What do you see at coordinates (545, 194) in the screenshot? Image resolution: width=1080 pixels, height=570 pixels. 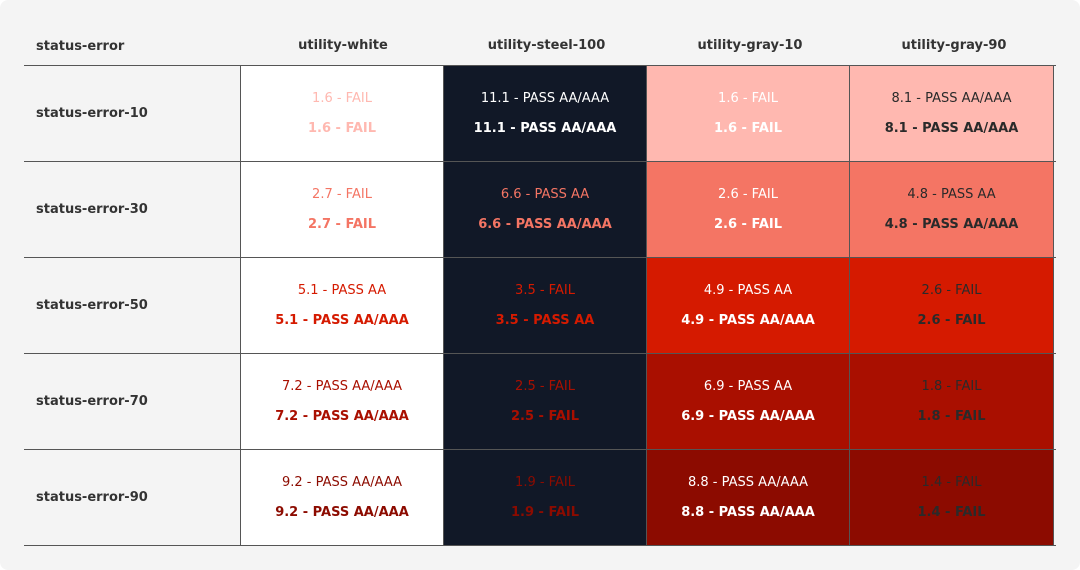 I see `normal-text-result: 6.6 - PASS AA` at bounding box center [545, 194].